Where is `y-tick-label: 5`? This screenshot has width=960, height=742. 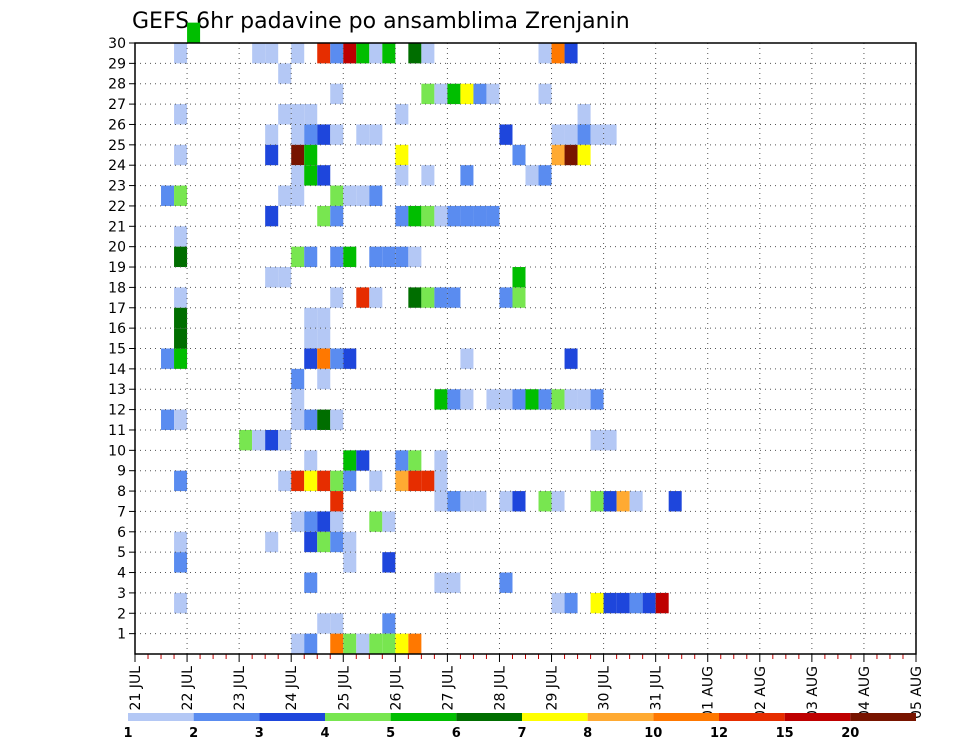 y-tick-label: 5 is located at coordinates (121, 553).